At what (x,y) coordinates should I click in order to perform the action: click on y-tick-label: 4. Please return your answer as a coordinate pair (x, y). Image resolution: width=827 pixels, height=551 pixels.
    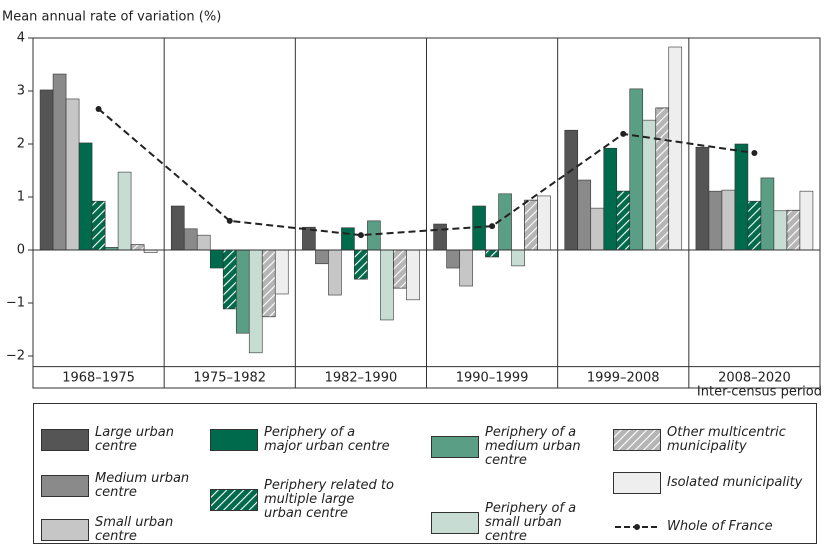
    Looking at the image, I should click on (21, 38).